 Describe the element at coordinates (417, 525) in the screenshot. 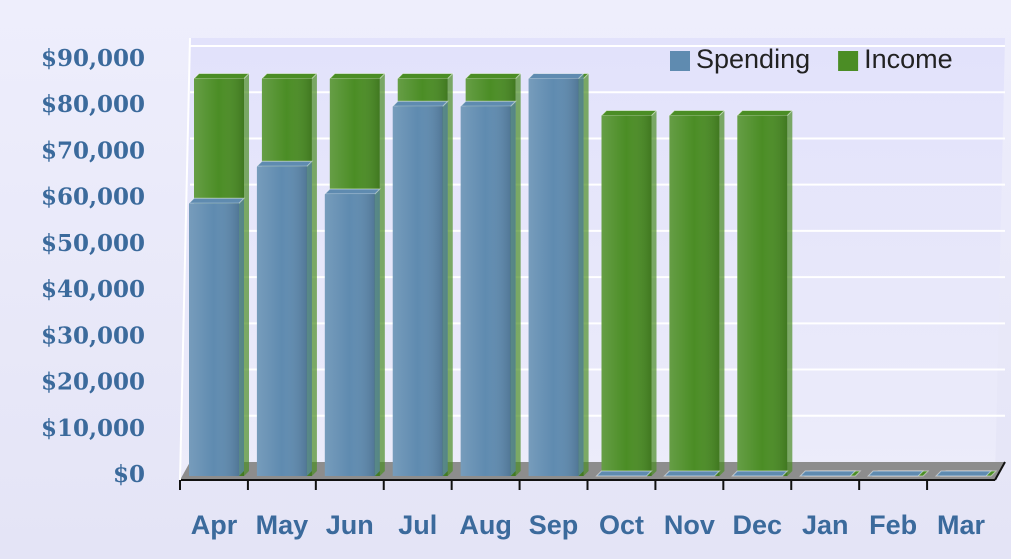

I see `x-tick-label: Jul` at that location.